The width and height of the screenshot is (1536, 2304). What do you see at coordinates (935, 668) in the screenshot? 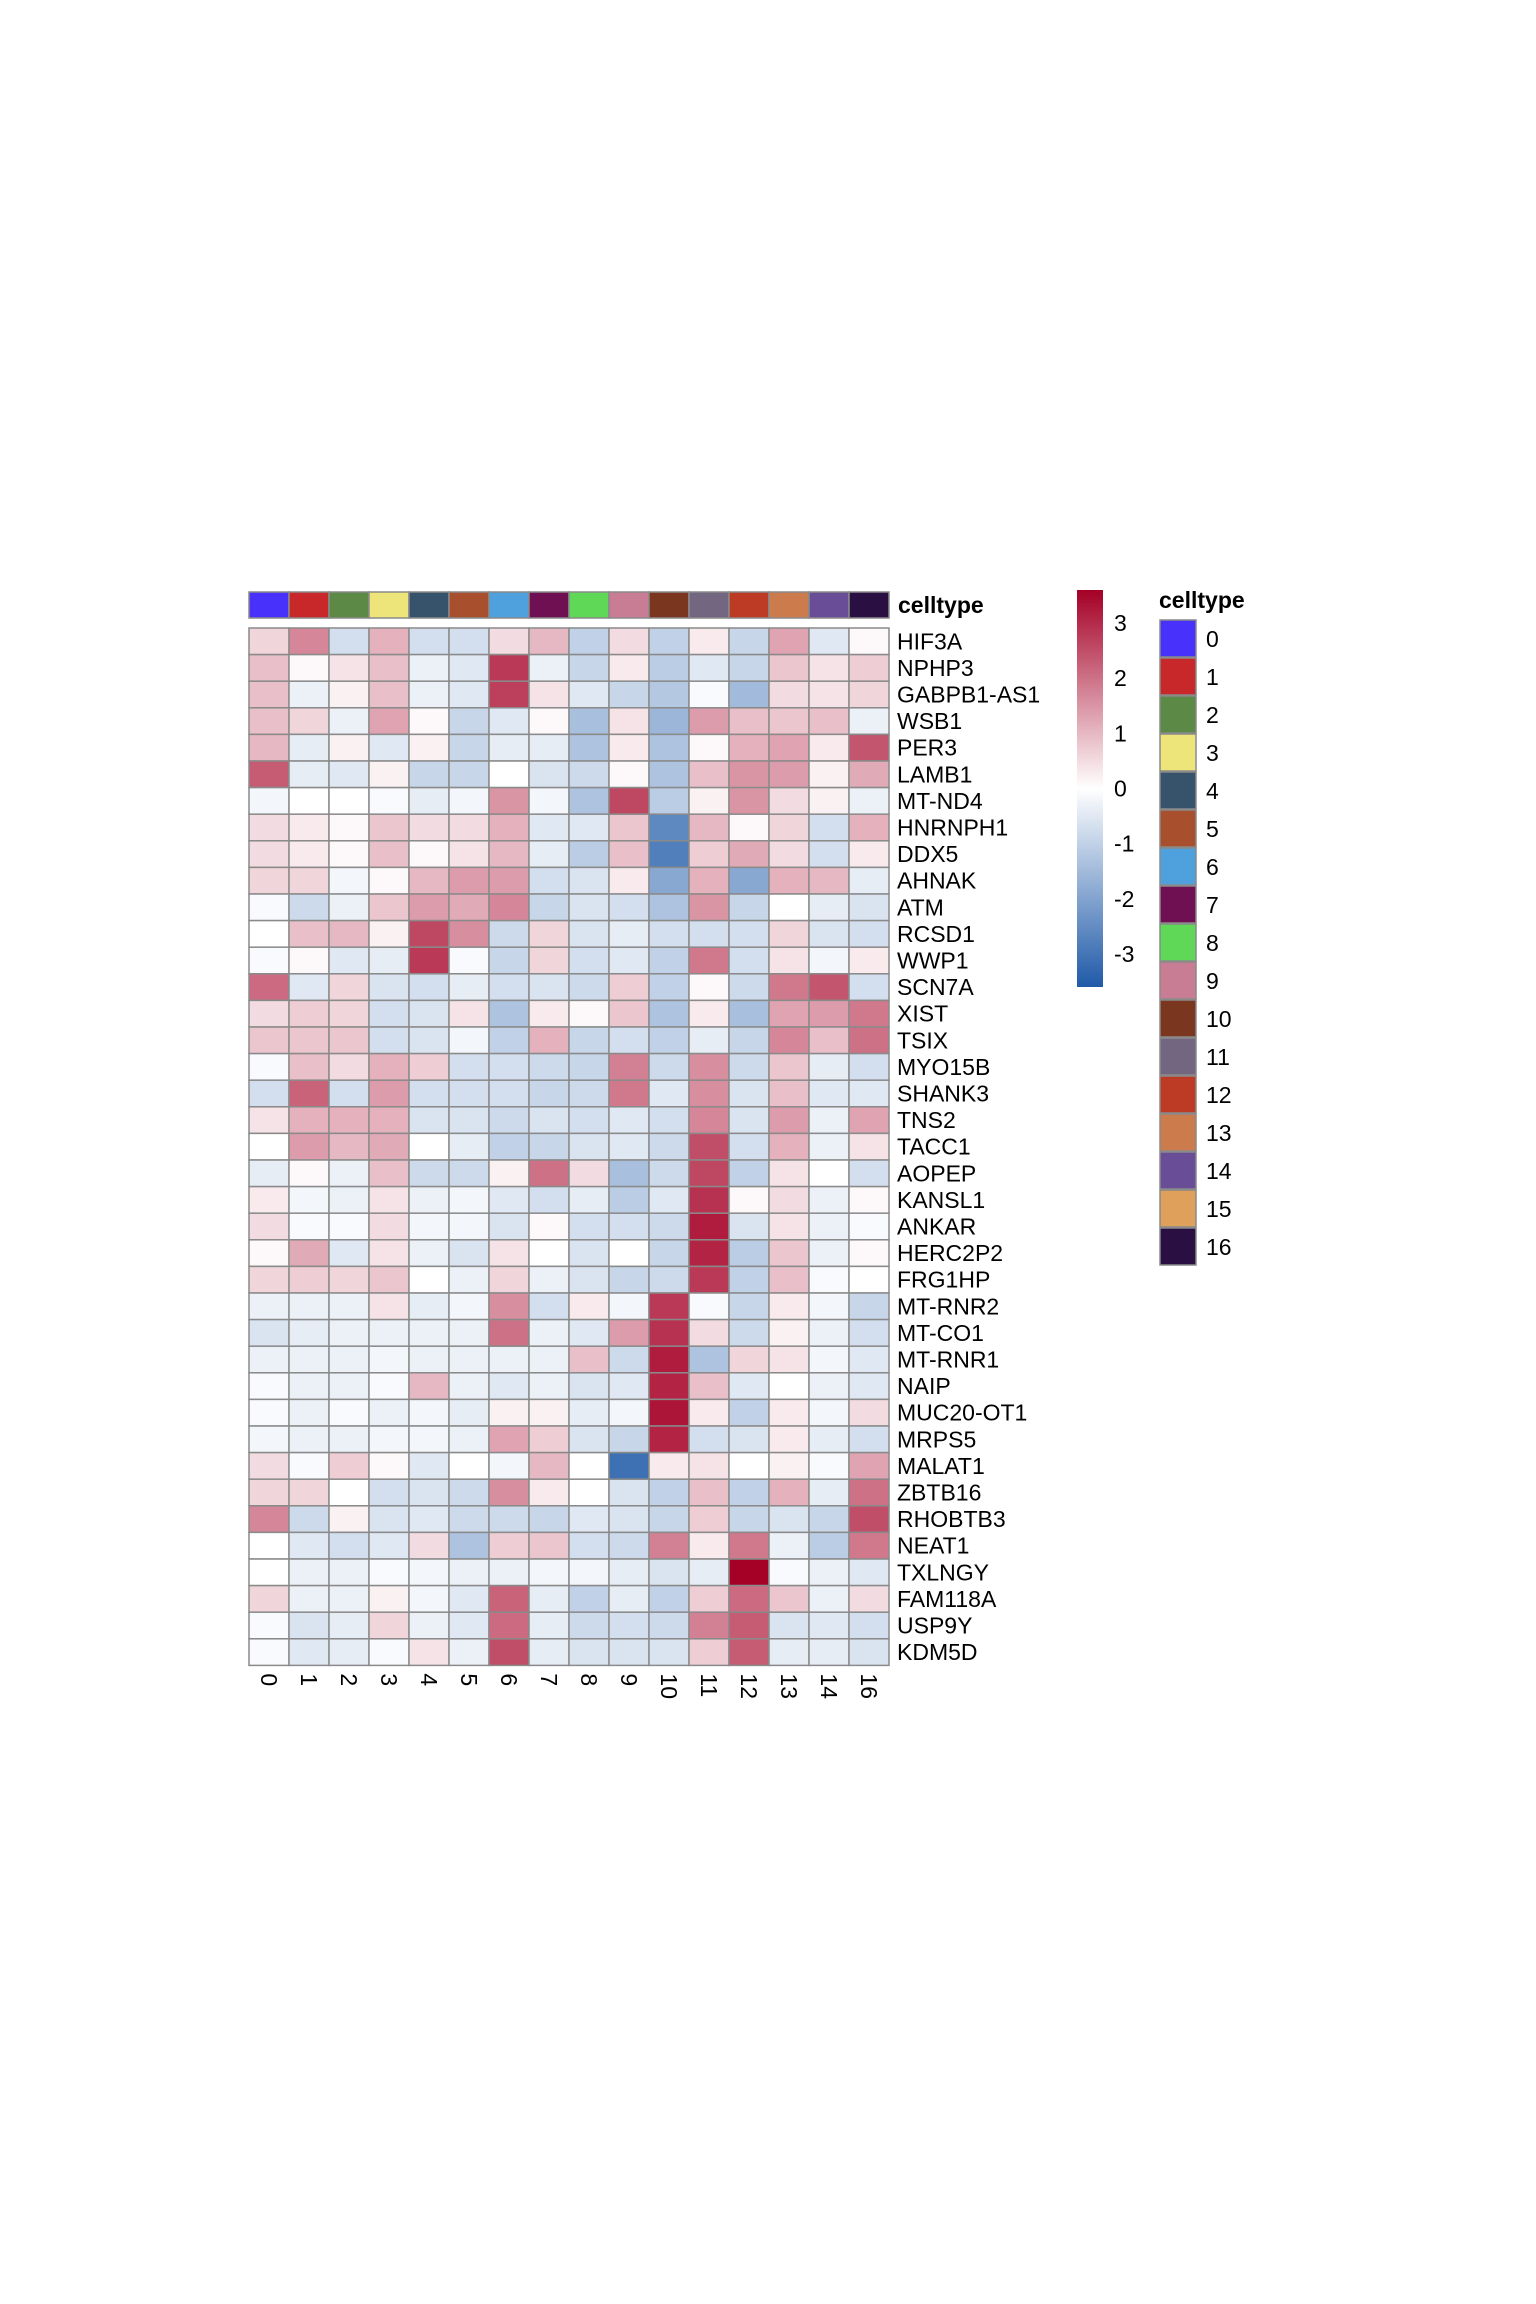
I see `row-label: NPHP3` at bounding box center [935, 668].